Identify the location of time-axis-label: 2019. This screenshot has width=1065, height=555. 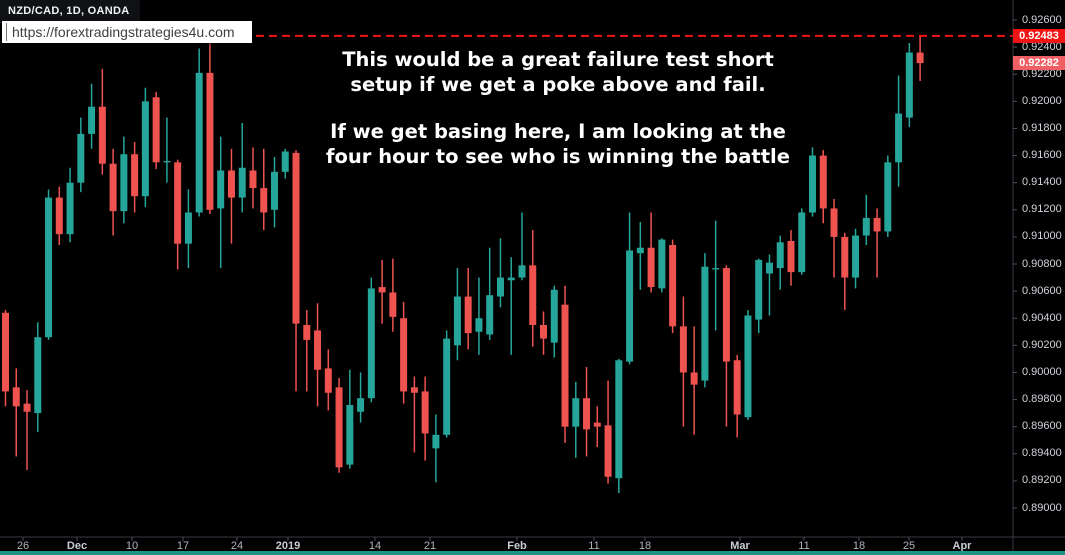
(288, 546).